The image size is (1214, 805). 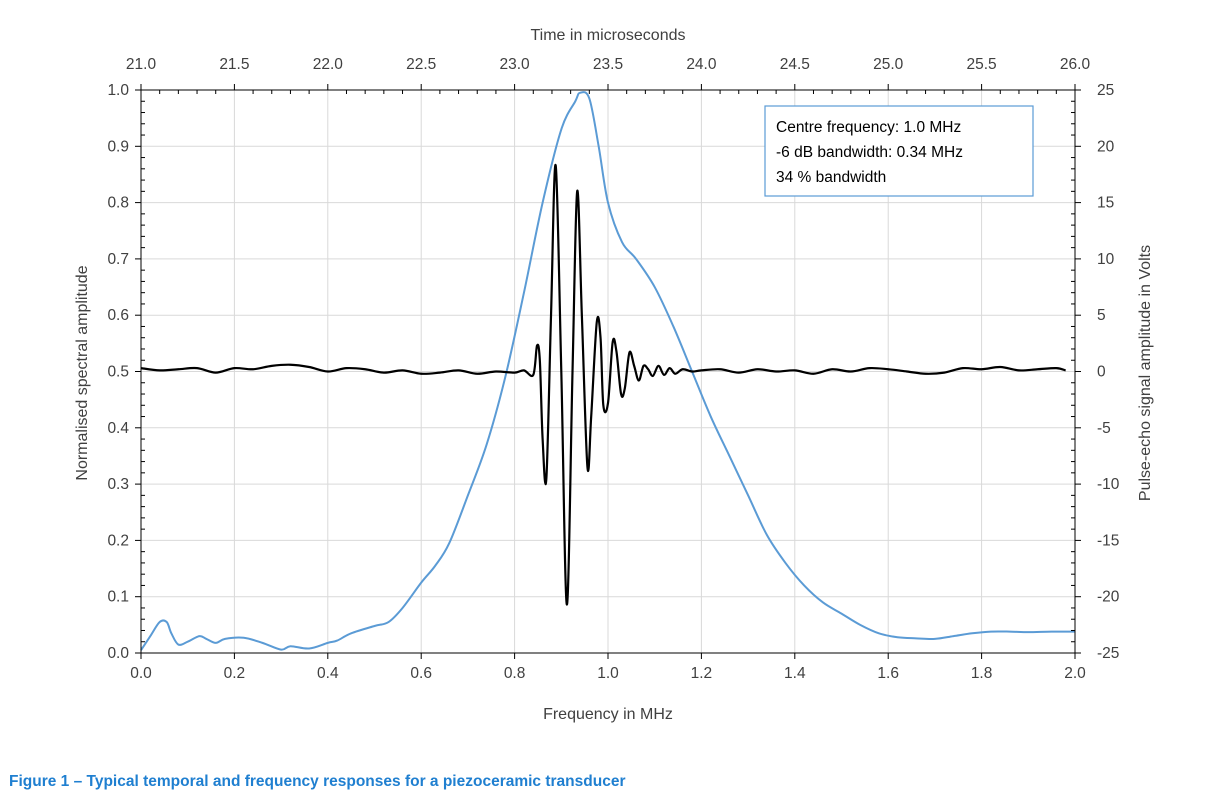 What do you see at coordinates (1075, 673) in the screenshot?
I see `bottom-tick-label: 2.0` at bounding box center [1075, 673].